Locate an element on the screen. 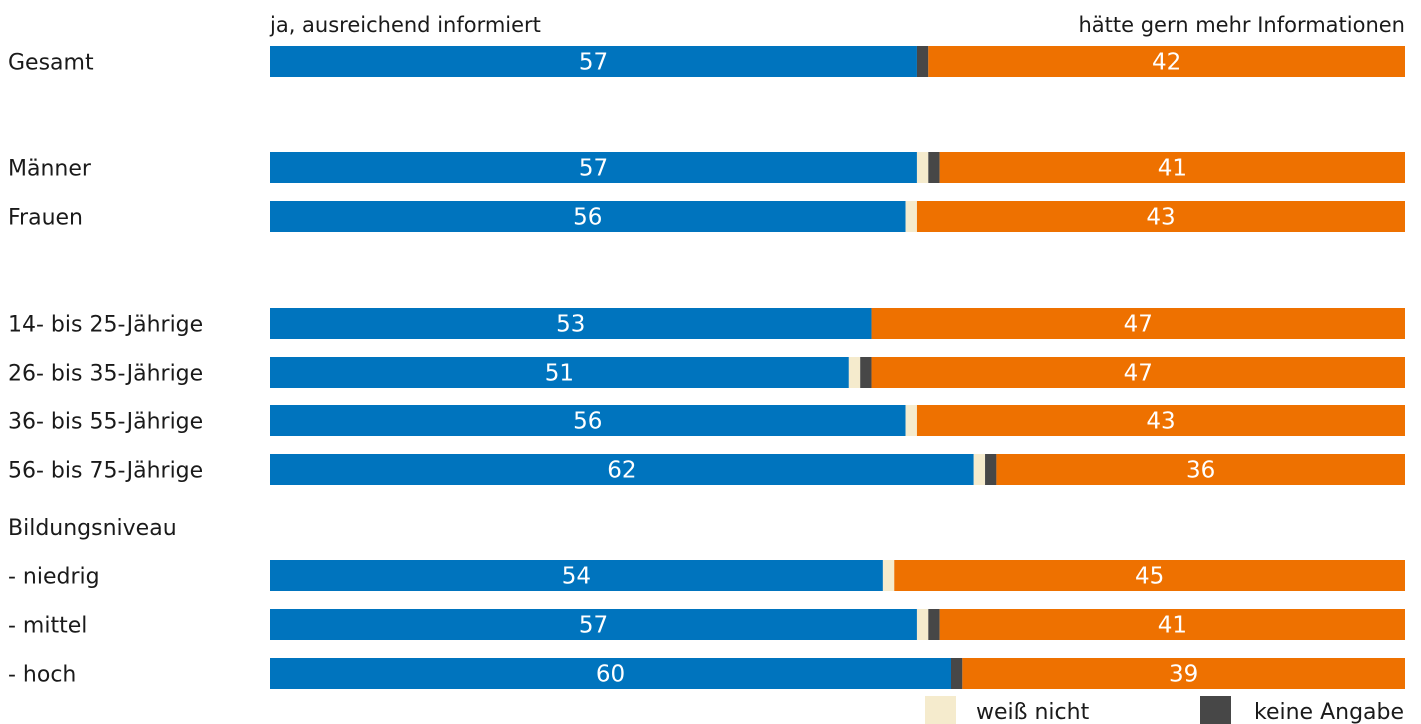 This screenshot has width=1421, height=724. section-heading: Bildungsniveau is located at coordinates (92, 528).